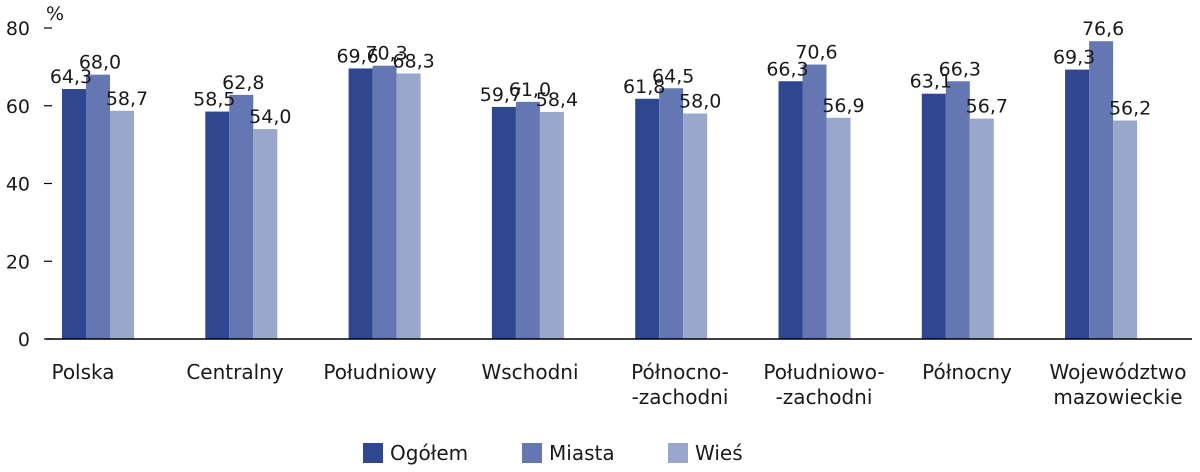 The width and height of the screenshot is (1200, 472). What do you see at coordinates (967, 372) in the screenshot?
I see `category-label: Północny` at bounding box center [967, 372].